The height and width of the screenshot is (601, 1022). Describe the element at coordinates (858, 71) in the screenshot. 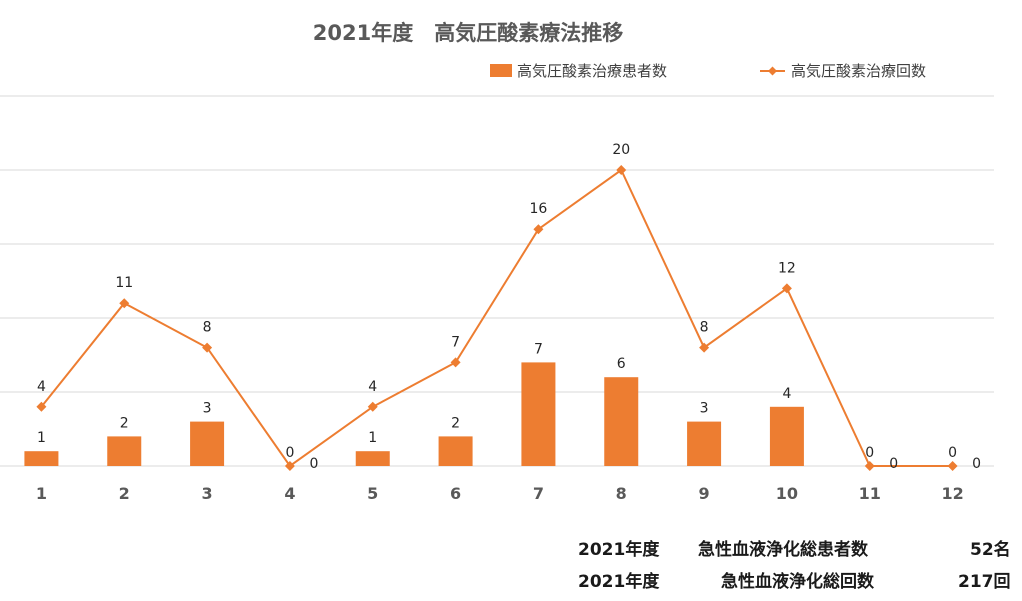

I see `legend-label-line: 高気圧酸素治療回数` at that location.